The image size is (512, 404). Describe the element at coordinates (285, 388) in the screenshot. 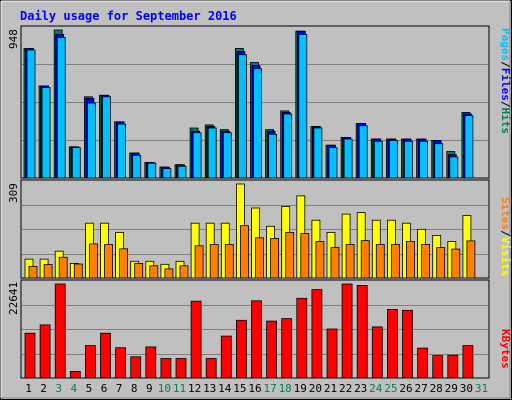

I see `x-tick-label: 18` at that location.